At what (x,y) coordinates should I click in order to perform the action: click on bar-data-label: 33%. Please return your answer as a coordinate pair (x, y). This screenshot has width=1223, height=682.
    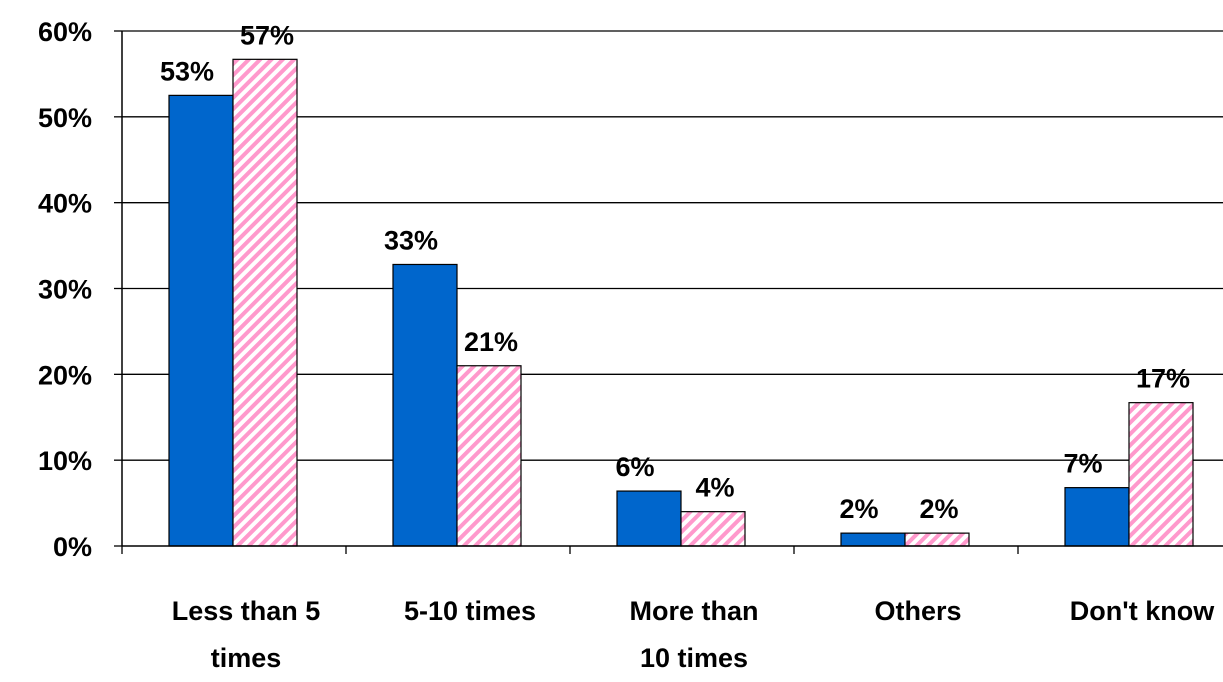
    Looking at the image, I should click on (411, 240).